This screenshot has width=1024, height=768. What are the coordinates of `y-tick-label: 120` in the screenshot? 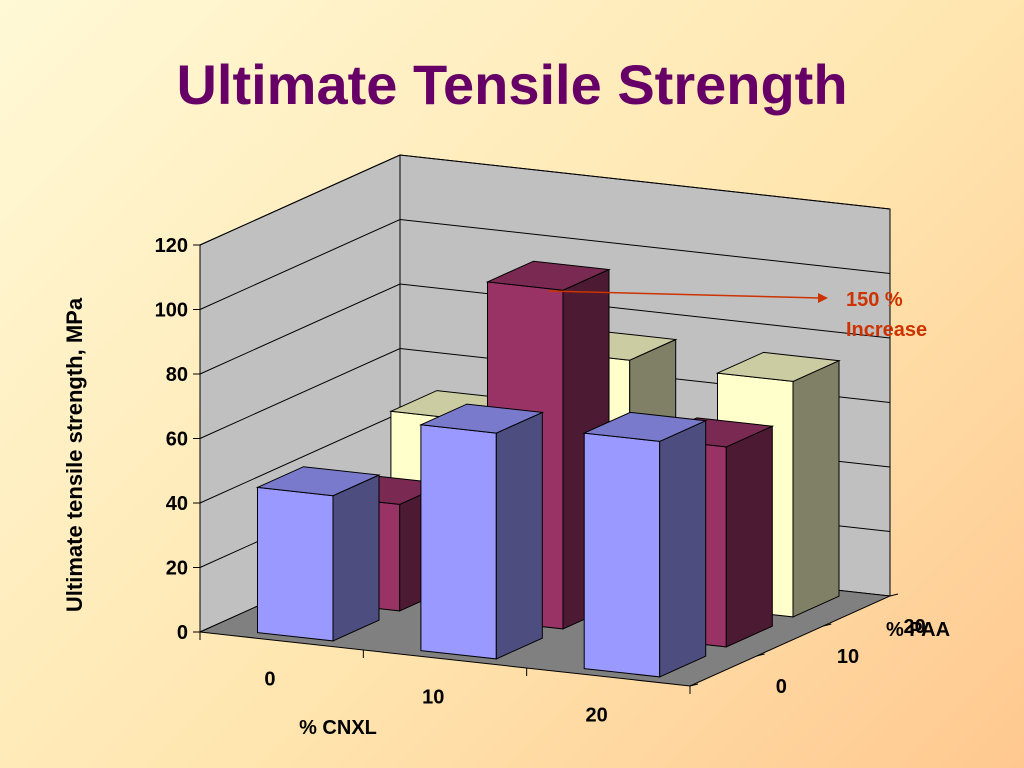 It's located at (171, 246).